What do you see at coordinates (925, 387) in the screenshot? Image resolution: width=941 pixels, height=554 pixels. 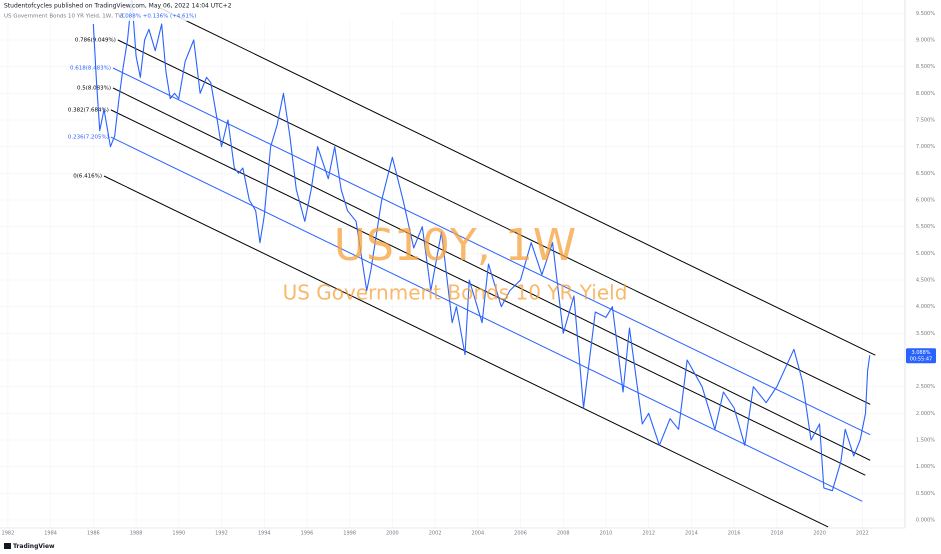 I see `y-tick-label: 2.500%` at bounding box center [925, 387].